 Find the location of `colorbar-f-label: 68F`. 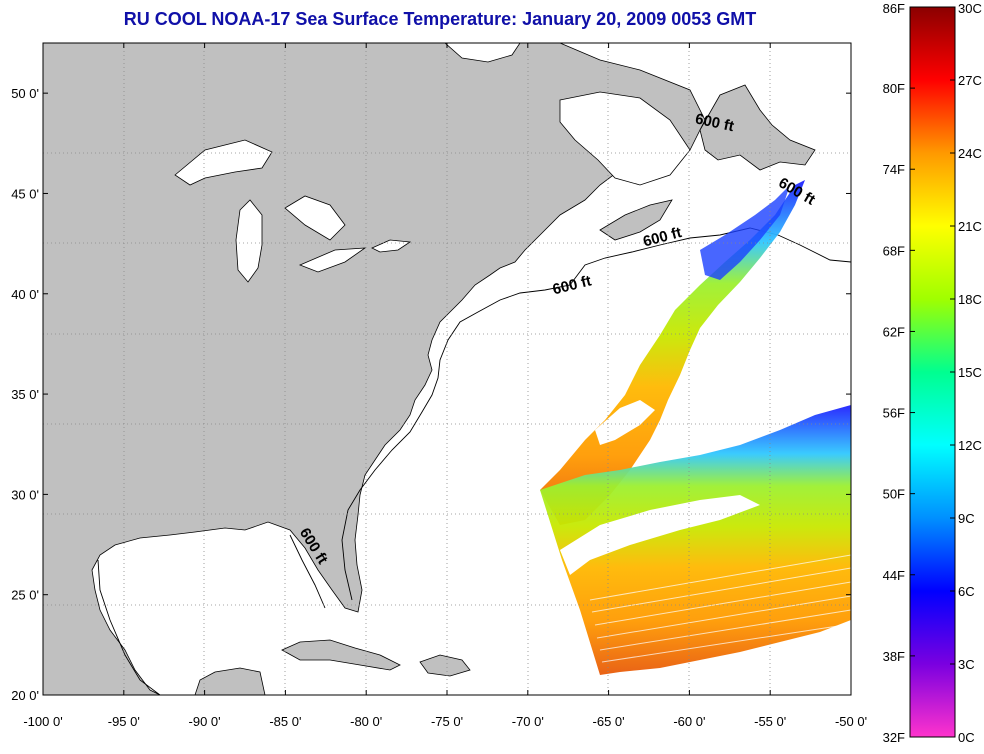

colorbar-f-label: 68F is located at coordinates (894, 250).